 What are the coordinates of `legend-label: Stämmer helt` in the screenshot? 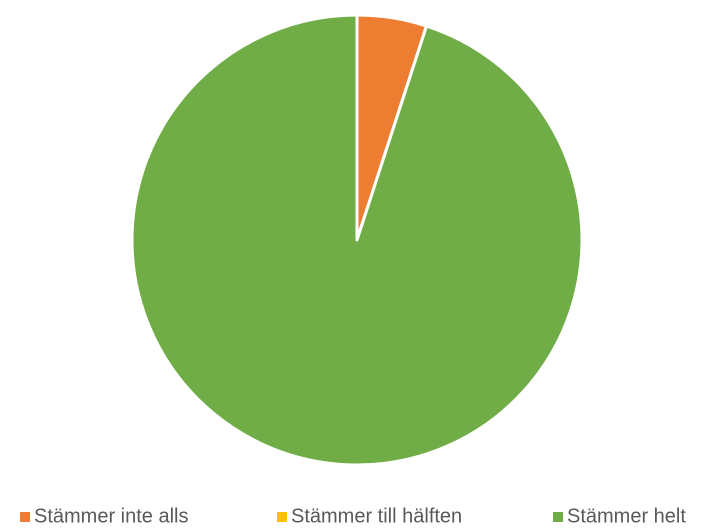 It's located at (626, 516).